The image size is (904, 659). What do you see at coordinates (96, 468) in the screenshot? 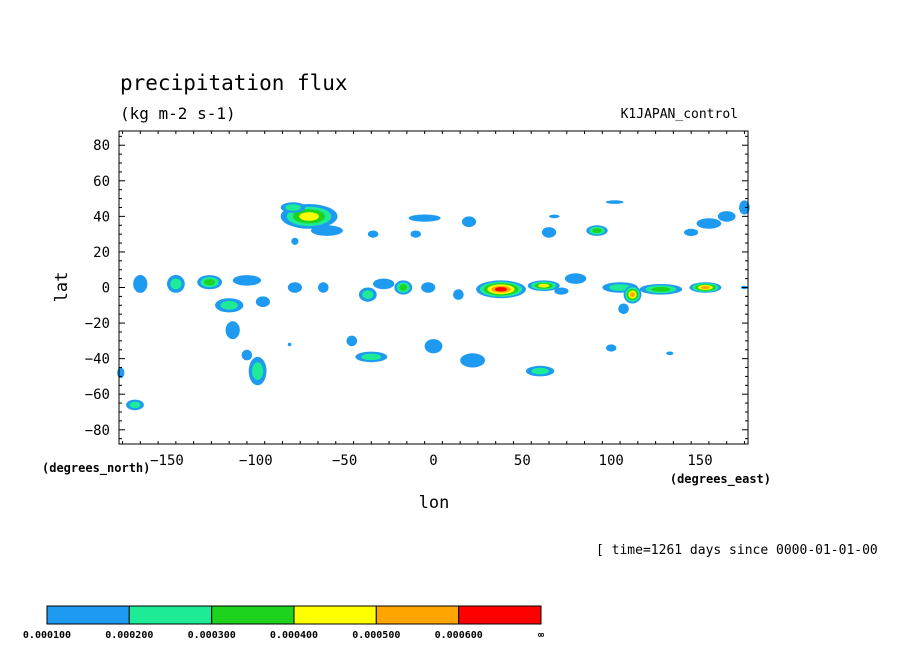
I see `y-unit-label: (degrees_north)` at bounding box center [96, 468].